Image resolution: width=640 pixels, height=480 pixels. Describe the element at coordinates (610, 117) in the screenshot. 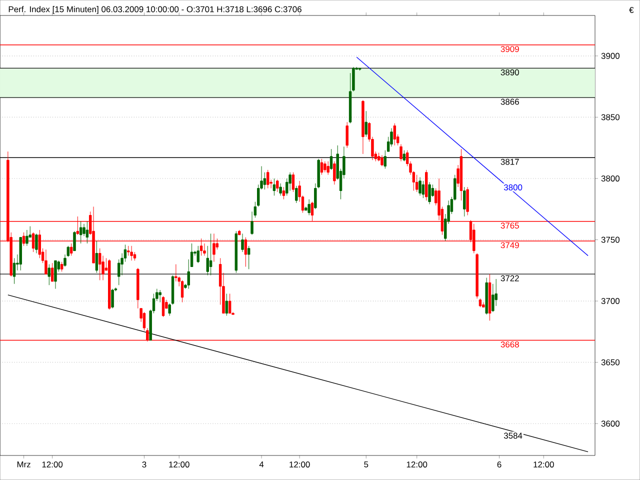

I see `y-tick-label: 3850` at that location.